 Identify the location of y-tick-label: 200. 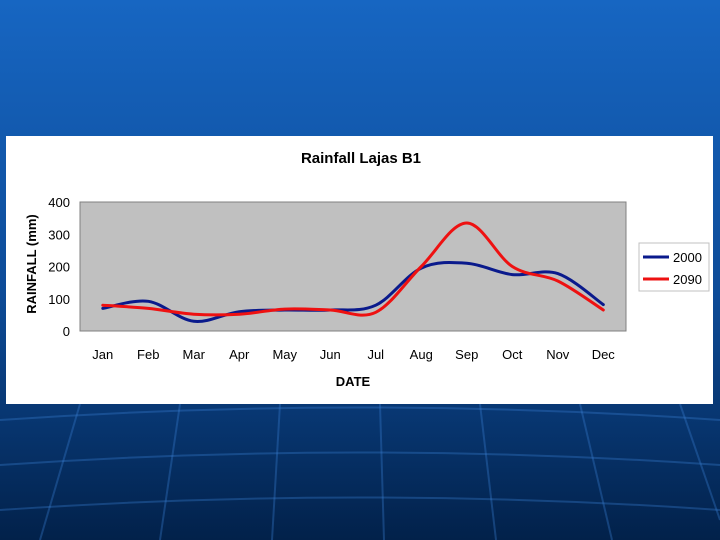
(59, 267).